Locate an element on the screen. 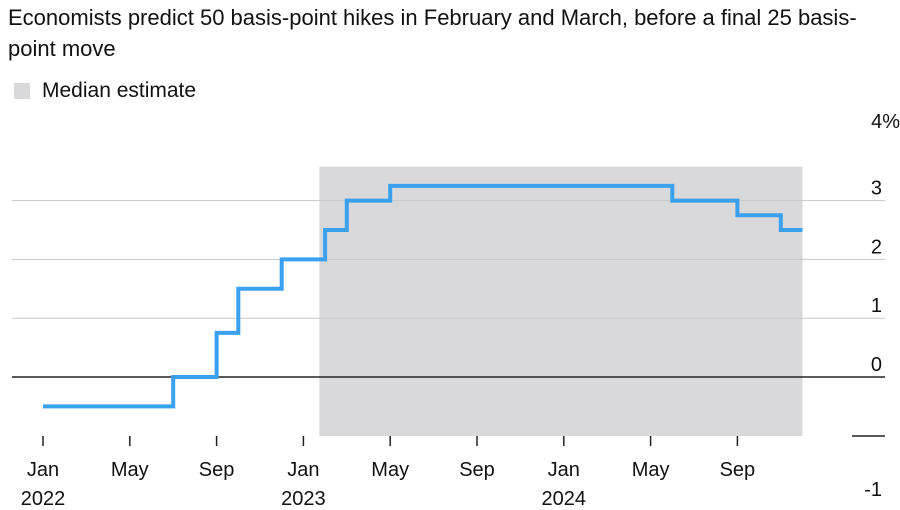 This screenshot has height=510, width=900. x-axis: Jan 2022 May Sep Jan 2023 May Sep Jan 2024 May Sep is located at coordinates (388, 473).